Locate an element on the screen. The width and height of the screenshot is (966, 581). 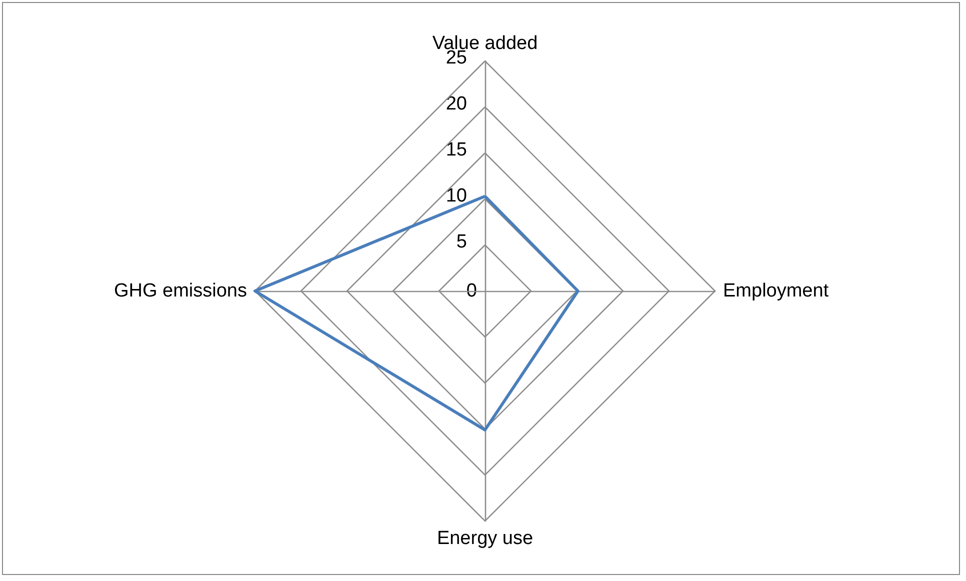
y-tick-label: 15 is located at coordinates (456, 150).